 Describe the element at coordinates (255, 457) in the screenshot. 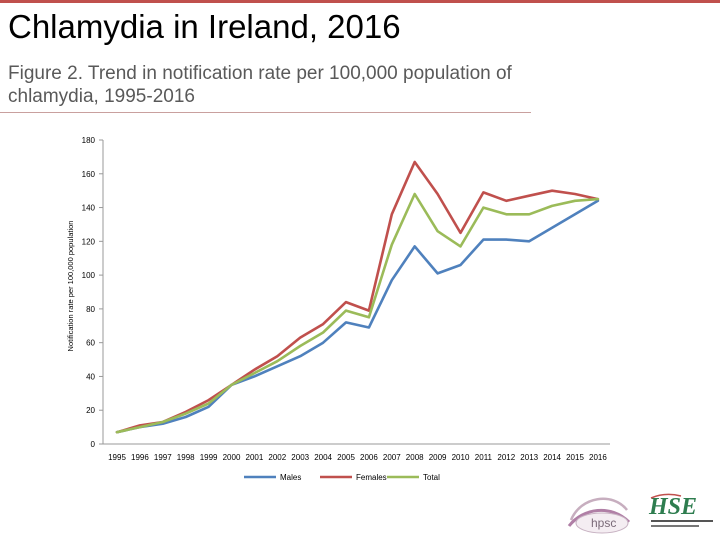

I see `x-tick-label: 2001` at that location.